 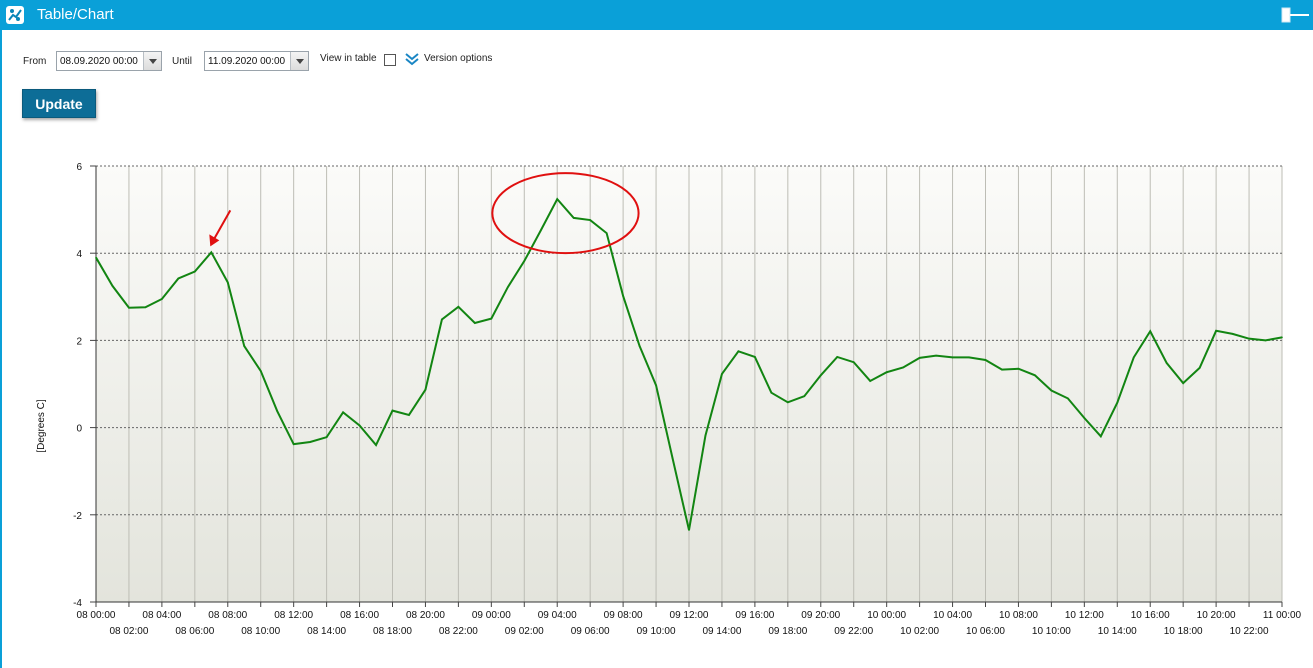 What do you see at coordinates (1216, 615) in the screenshot?
I see `x-tick-label: 10 20:00` at bounding box center [1216, 615].